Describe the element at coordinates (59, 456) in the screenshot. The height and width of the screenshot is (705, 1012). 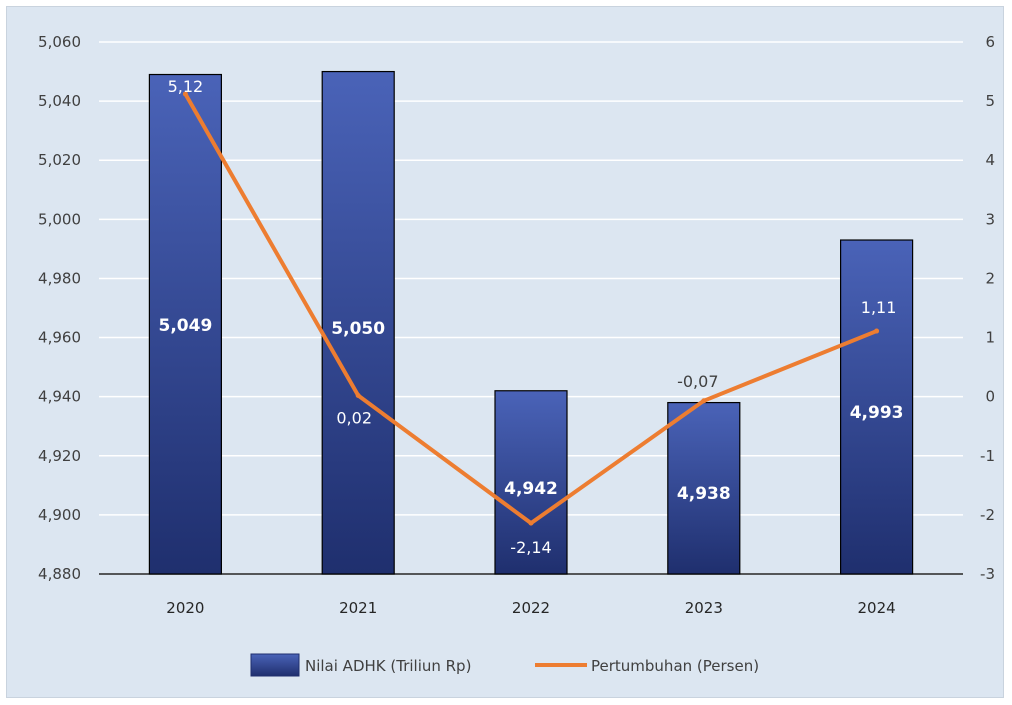
I see `left-tick-label: 4,920` at that location.